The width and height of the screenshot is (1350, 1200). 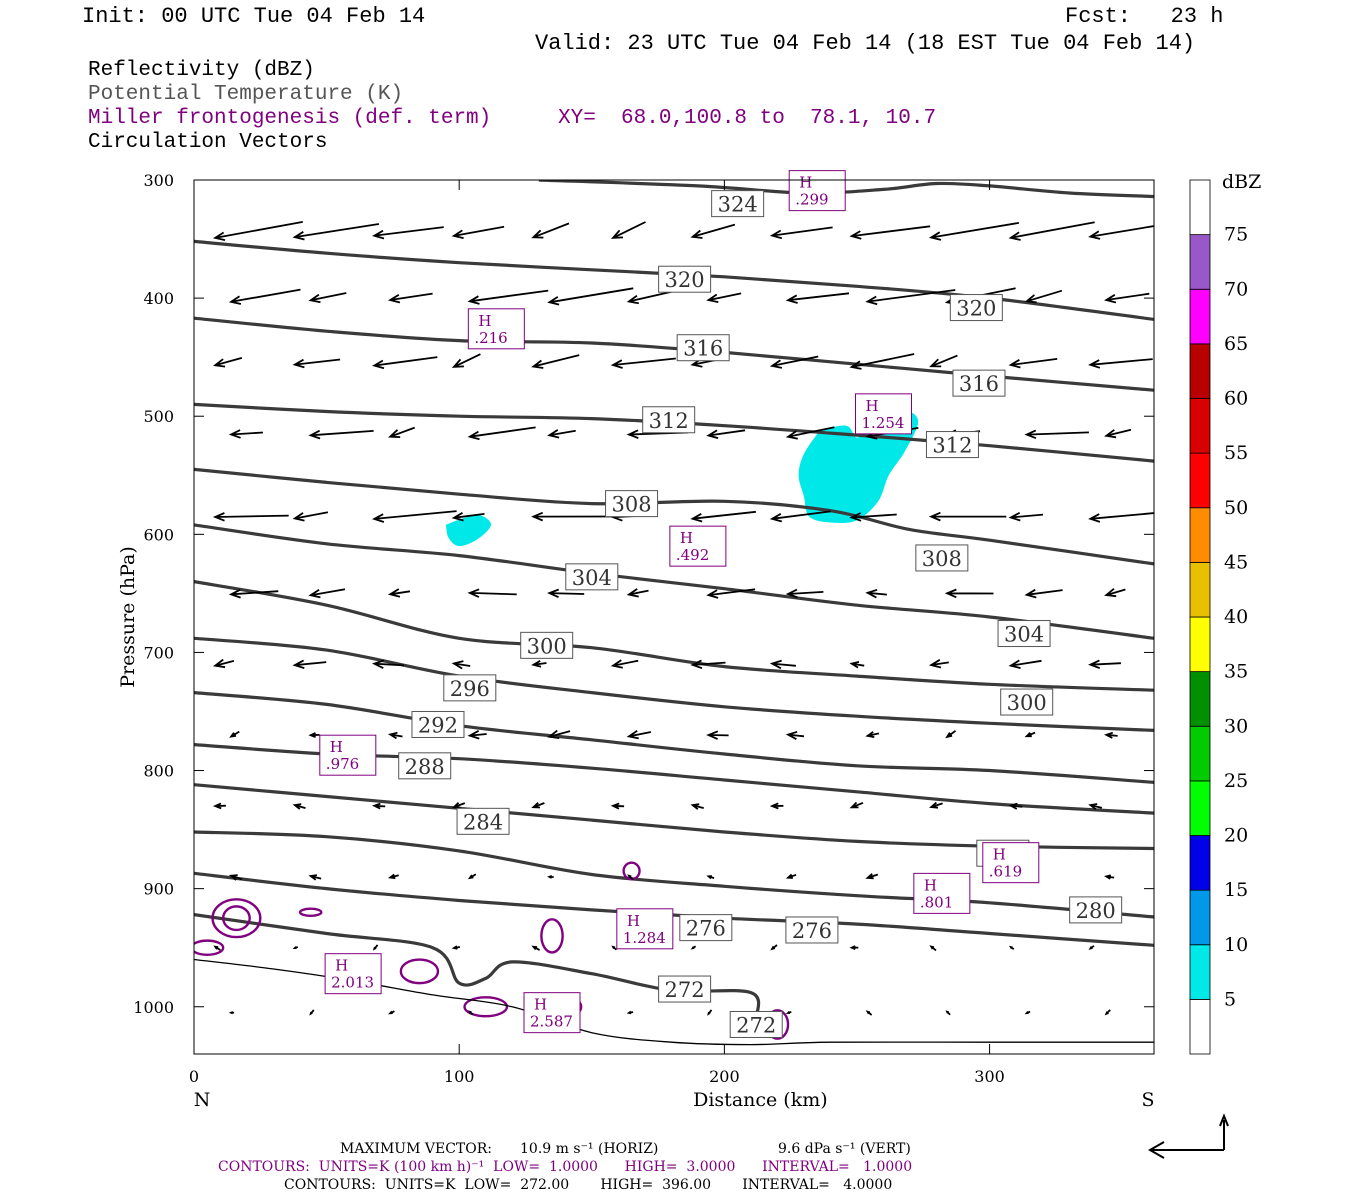 What do you see at coordinates (1144, 16) in the screenshot?
I see `forecast-hour: Fcst: 23 h` at bounding box center [1144, 16].